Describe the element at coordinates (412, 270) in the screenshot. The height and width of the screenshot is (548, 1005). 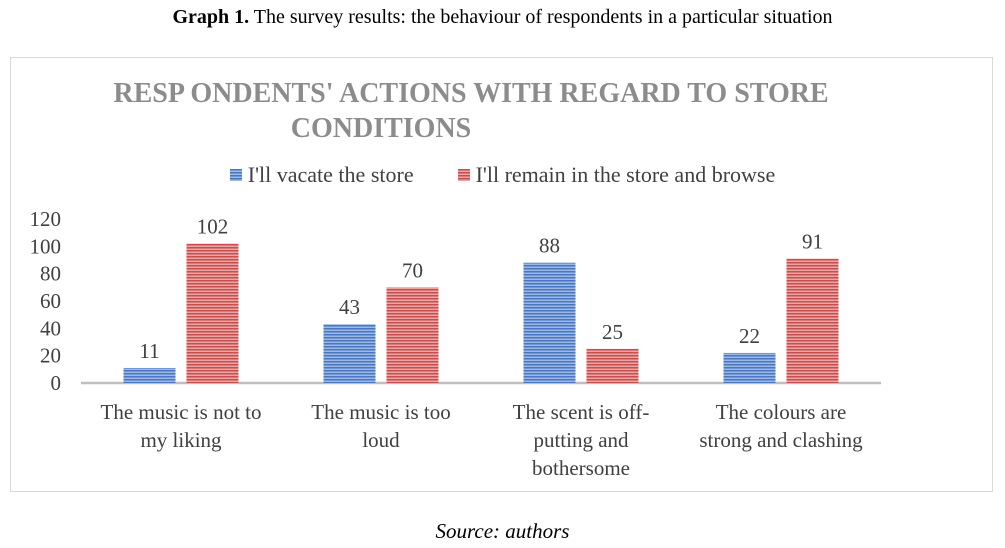
I see `data-label: 70` at that location.